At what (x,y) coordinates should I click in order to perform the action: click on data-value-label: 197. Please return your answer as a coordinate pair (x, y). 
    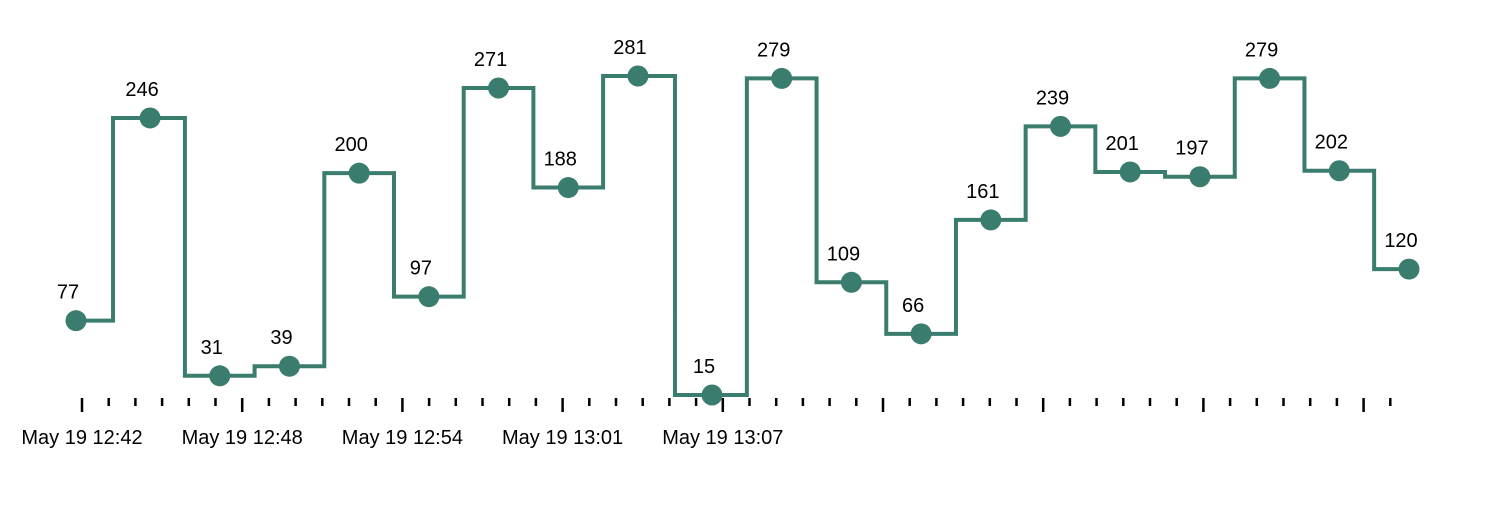
    Looking at the image, I should click on (1191, 149).